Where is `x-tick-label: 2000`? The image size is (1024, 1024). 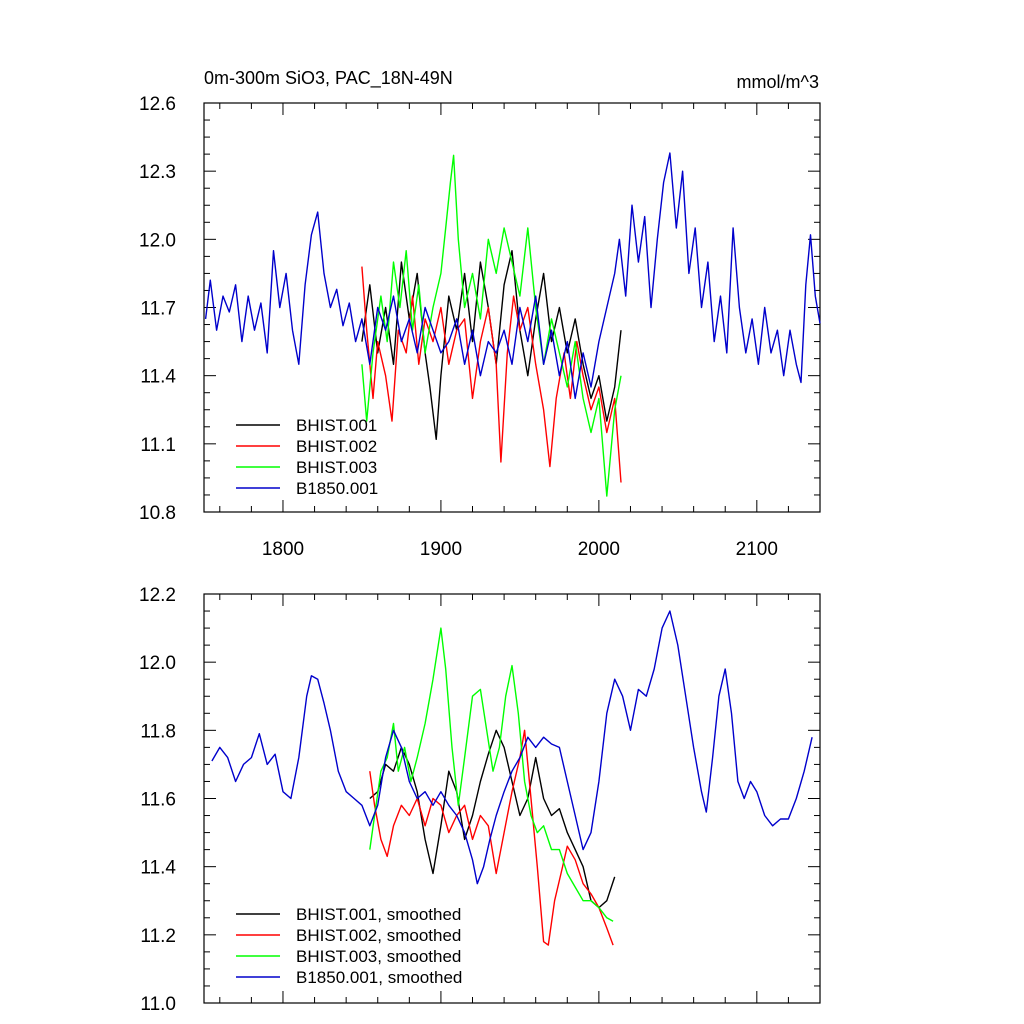
x-tick-label: 2000 is located at coordinates (599, 549).